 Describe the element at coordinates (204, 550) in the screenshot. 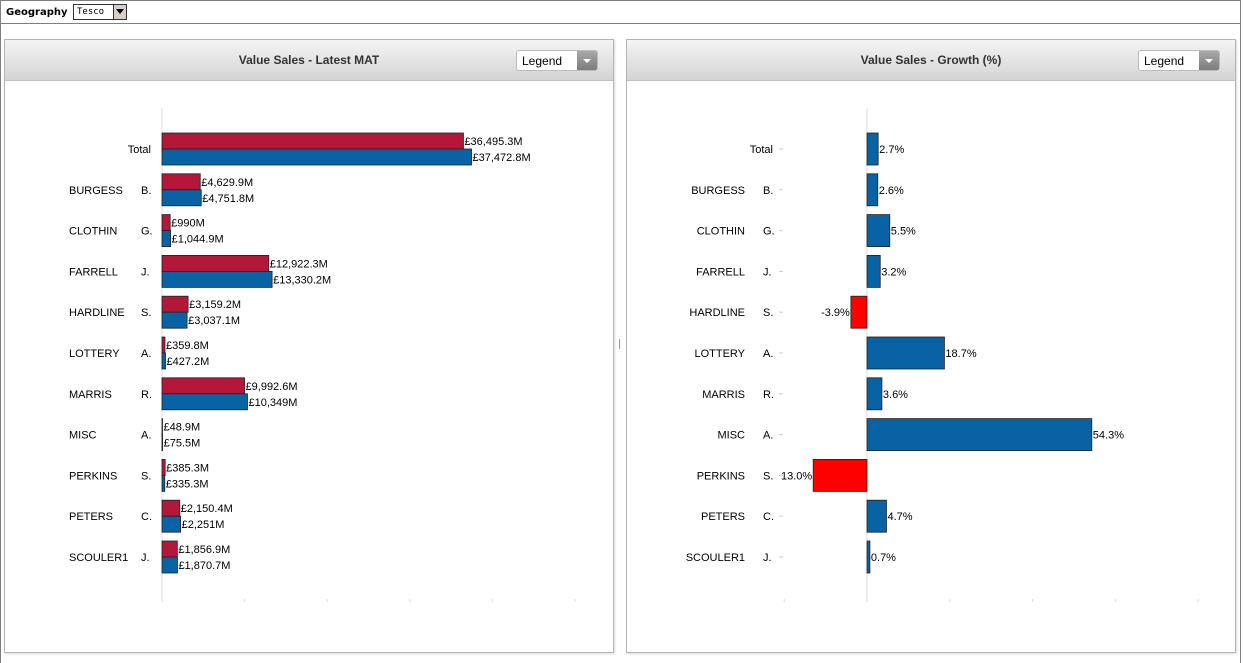

I see `data-label: £1,856.9M` at that location.